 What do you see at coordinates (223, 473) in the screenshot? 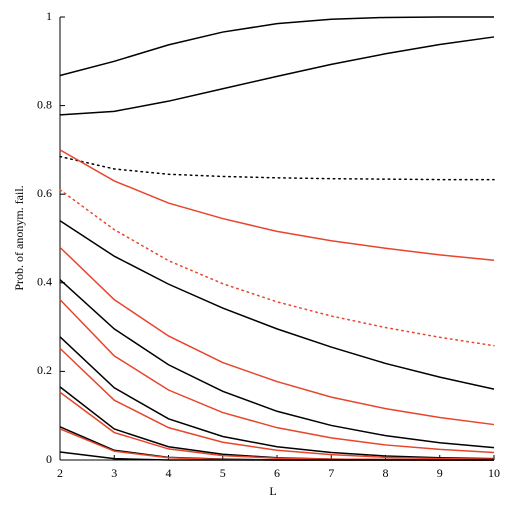
I see `x-tick-label: 5` at bounding box center [223, 473].